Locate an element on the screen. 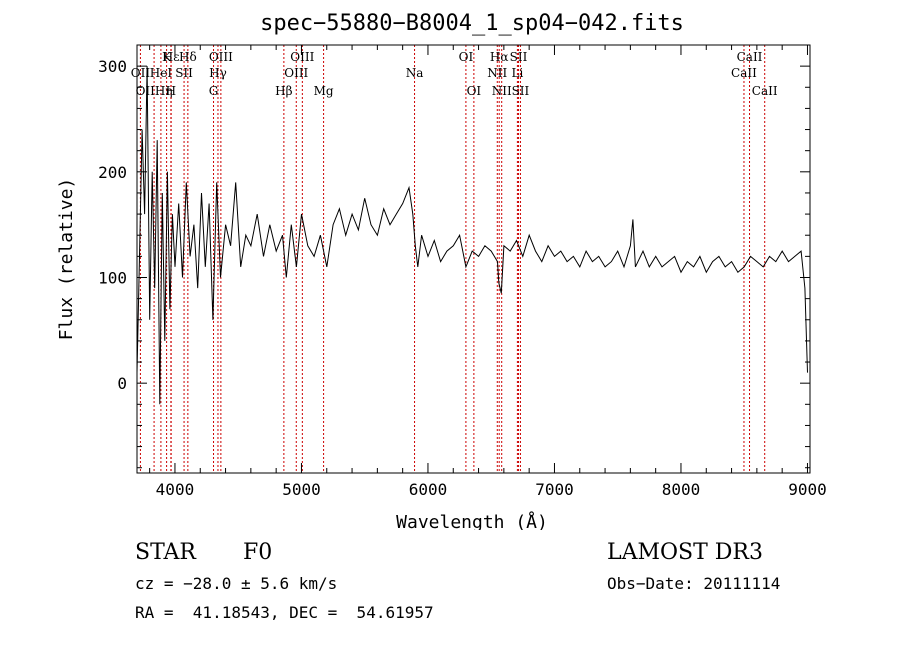  subclass-label: F0 is located at coordinates (258, 552).